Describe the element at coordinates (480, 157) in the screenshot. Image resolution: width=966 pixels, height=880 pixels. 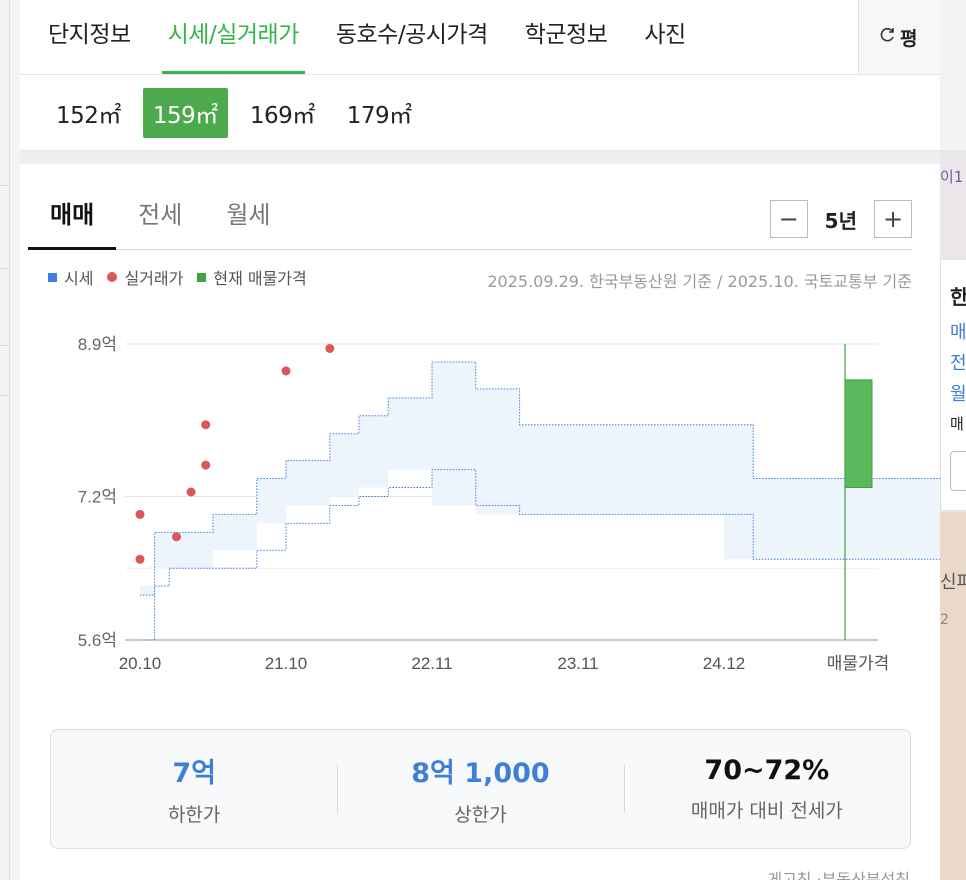
I see `section-divider` at that location.